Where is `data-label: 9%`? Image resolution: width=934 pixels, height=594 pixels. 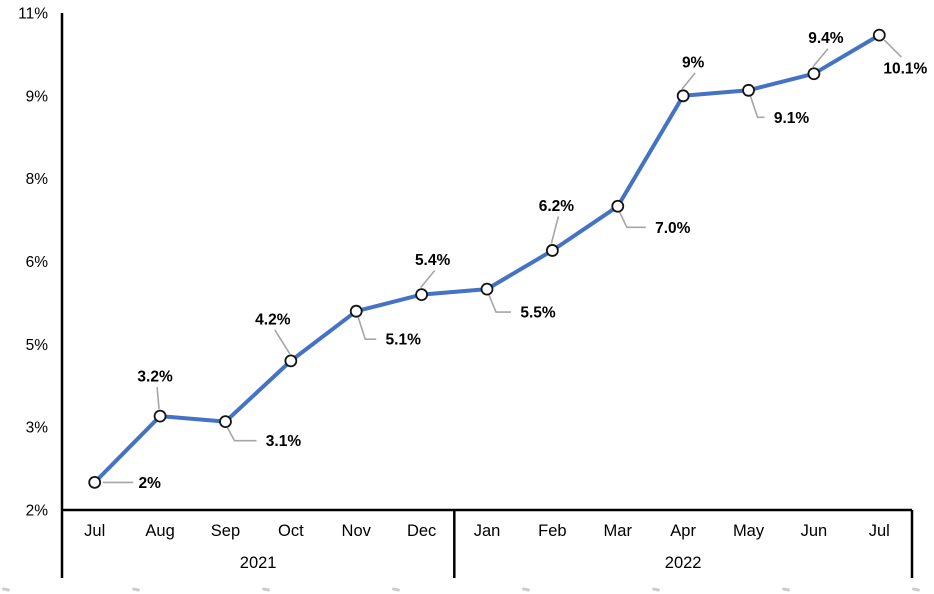 data-label: 9% is located at coordinates (693, 62).